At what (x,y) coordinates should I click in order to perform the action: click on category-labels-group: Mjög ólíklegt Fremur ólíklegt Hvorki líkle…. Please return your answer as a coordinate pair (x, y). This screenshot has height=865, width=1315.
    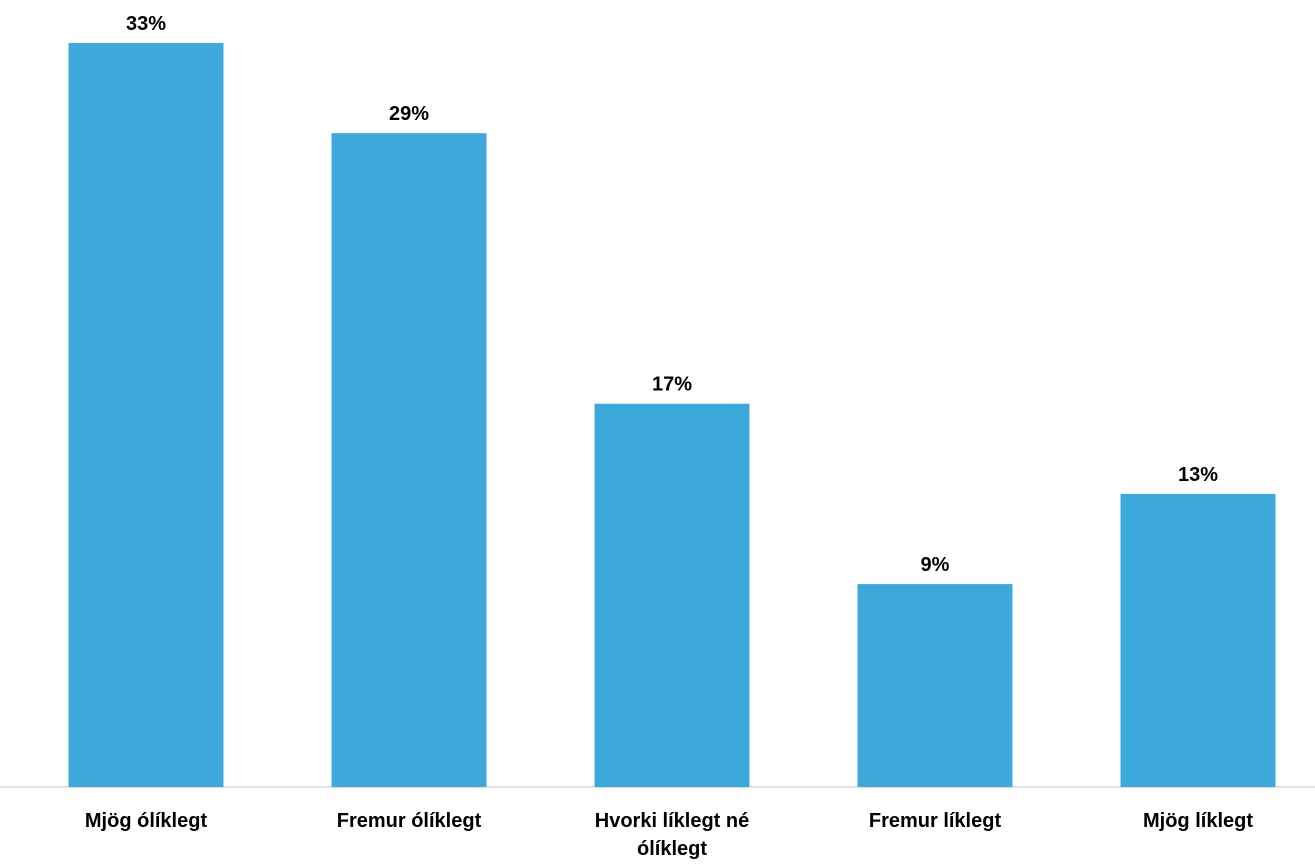
    Looking at the image, I should click on (669, 835).